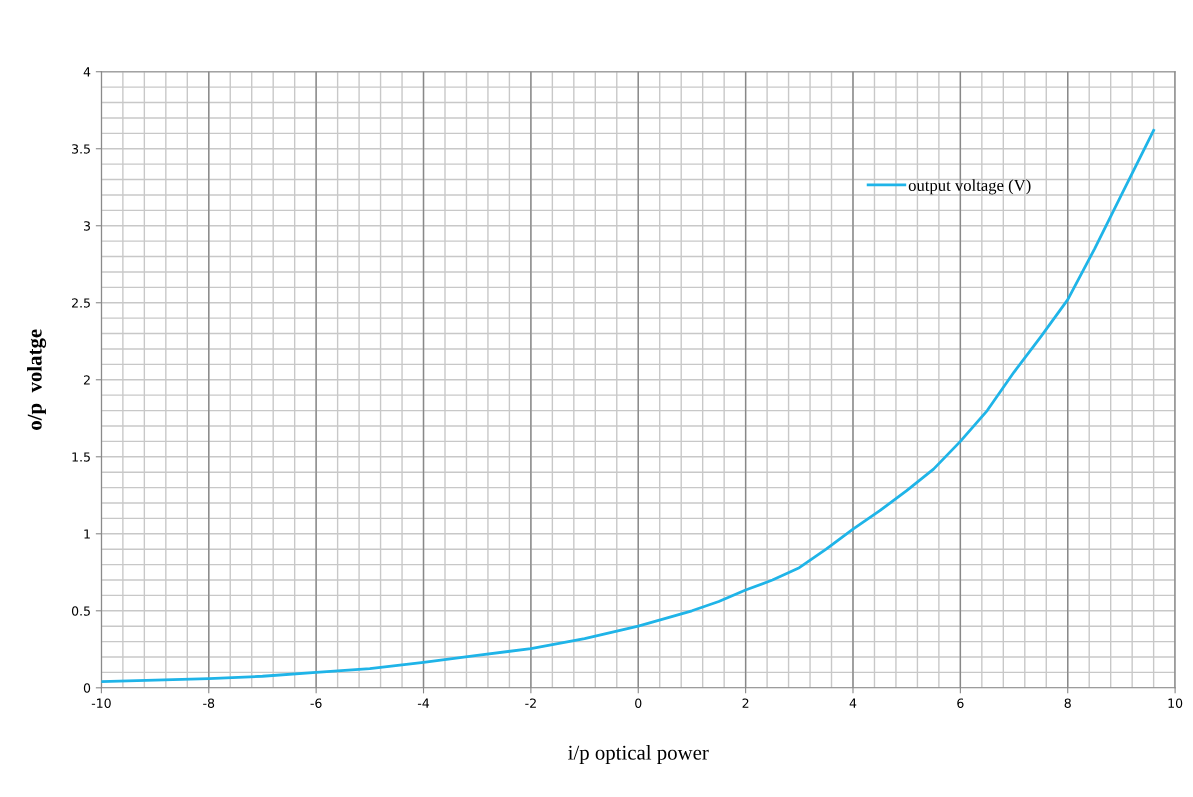 This screenshot has width=1193, height=797. What do you see at coordinates (423, 703) in the screenshot?
I see `x-tick-label: -4` at bounding box center [423, 703].